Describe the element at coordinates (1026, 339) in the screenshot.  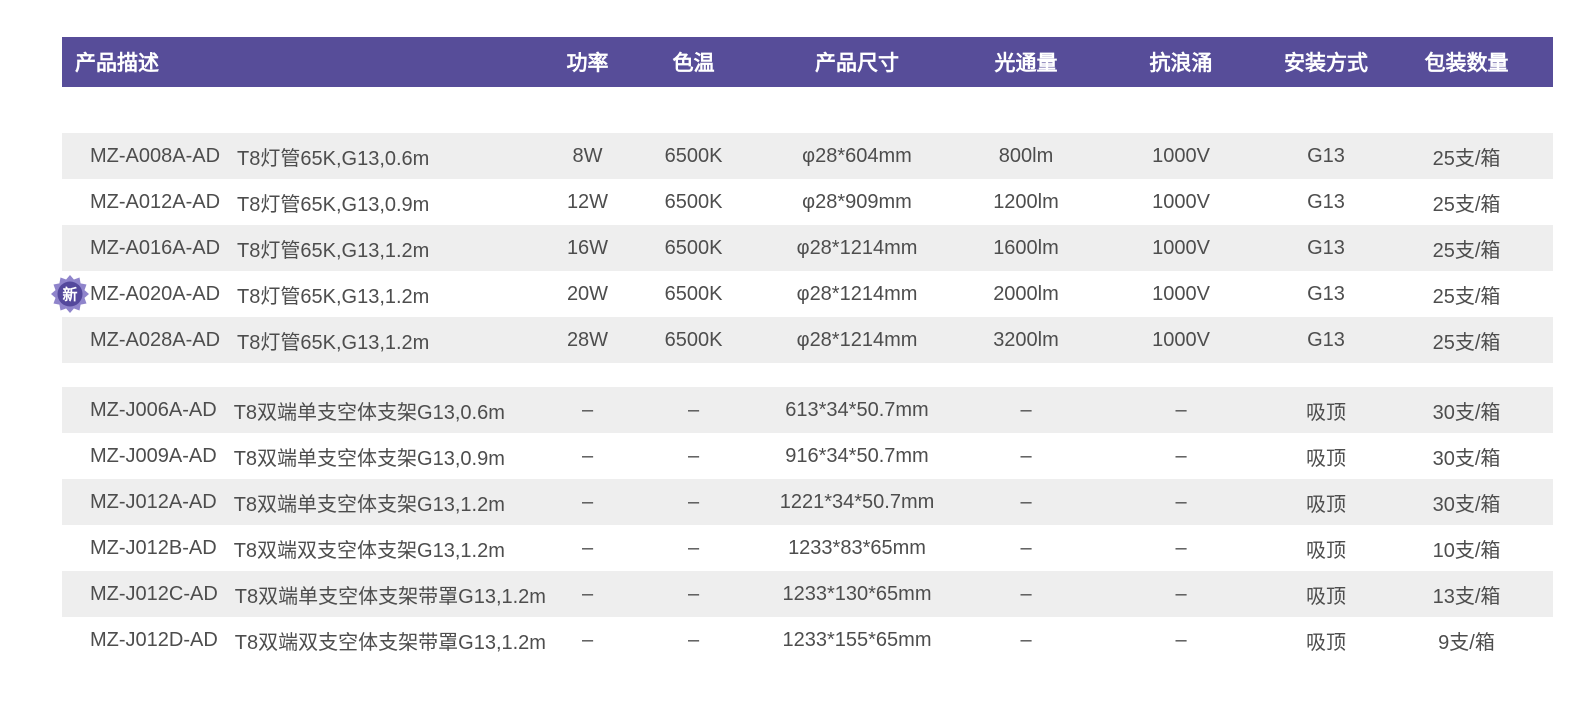
I see `flux-cell: 3200lm` at that location.